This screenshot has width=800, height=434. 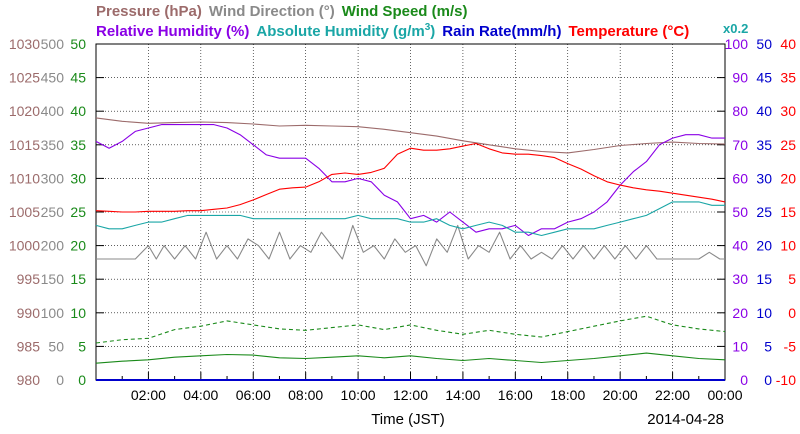 I want to click on y-tick-label-wind-direction: 450, so click(x=53, y=78).